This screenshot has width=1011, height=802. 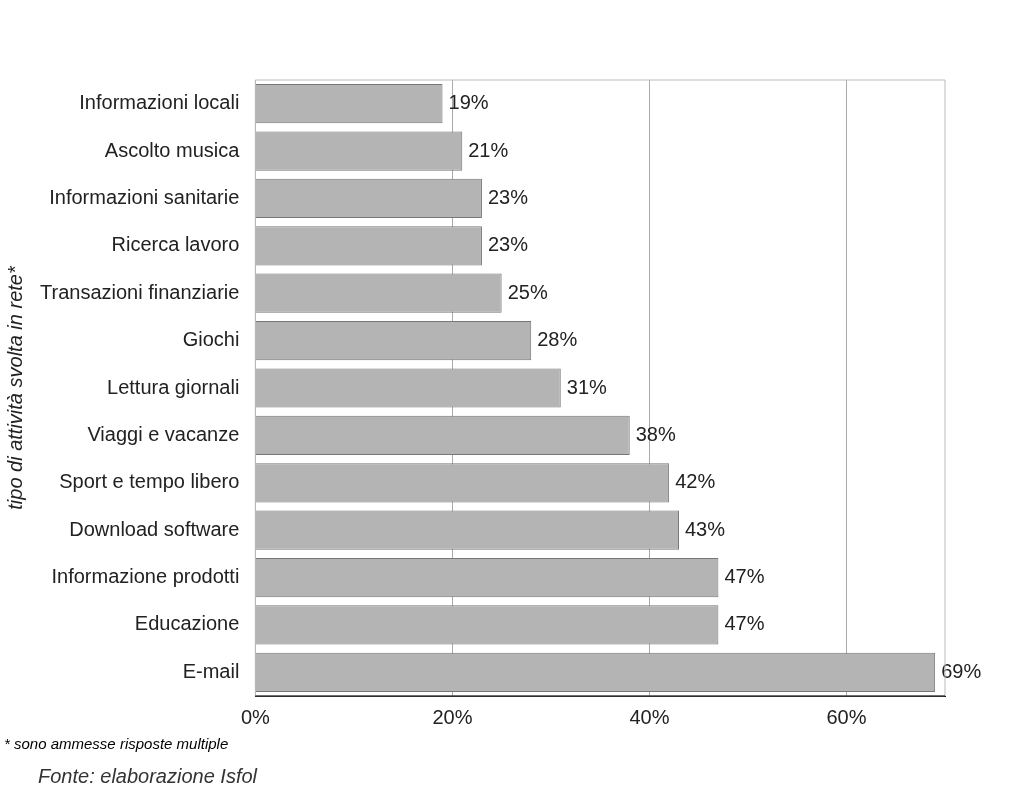 What do you see at coordinates (173, 386) in the screenshot?
I see `y-tick-label: Lettura giornali` at bounding box center [173, 386].